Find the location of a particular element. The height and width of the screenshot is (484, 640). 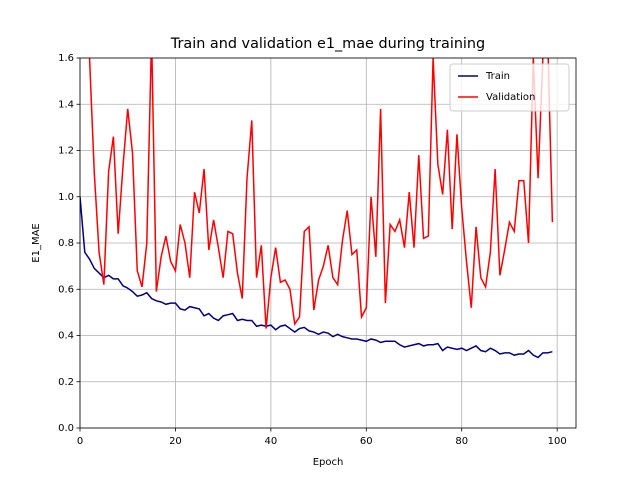

legend-label: Train is located at coordinates (497, 76).